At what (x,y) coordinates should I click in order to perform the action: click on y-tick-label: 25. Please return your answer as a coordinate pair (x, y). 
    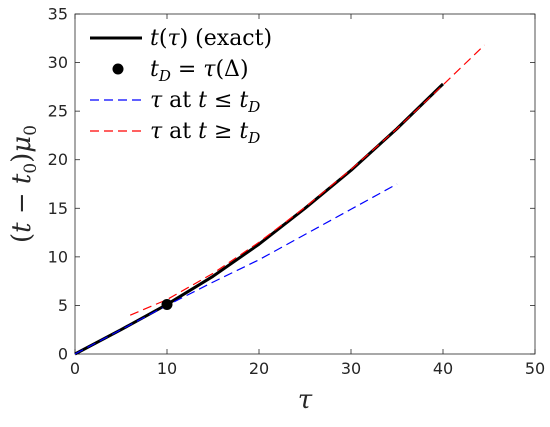
    Looking at the image, I should click on (58, 111).